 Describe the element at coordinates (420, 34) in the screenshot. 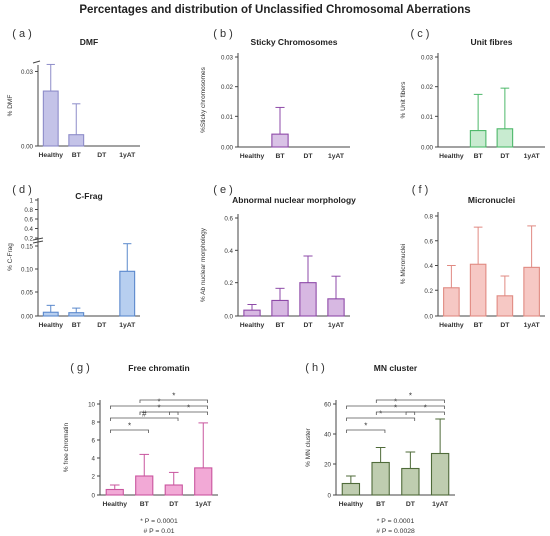

I see `panel-letter: ( c )` at that location.